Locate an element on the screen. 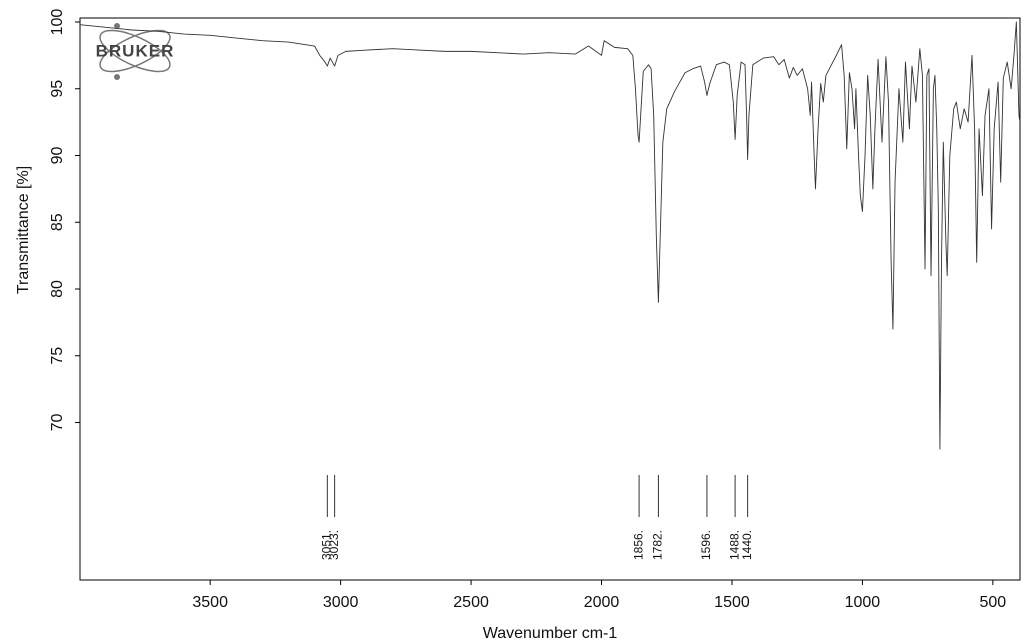 The width and height of the screenshot is (1024, 642). y-tick-label: 75 is located at coordinates (57, 356).